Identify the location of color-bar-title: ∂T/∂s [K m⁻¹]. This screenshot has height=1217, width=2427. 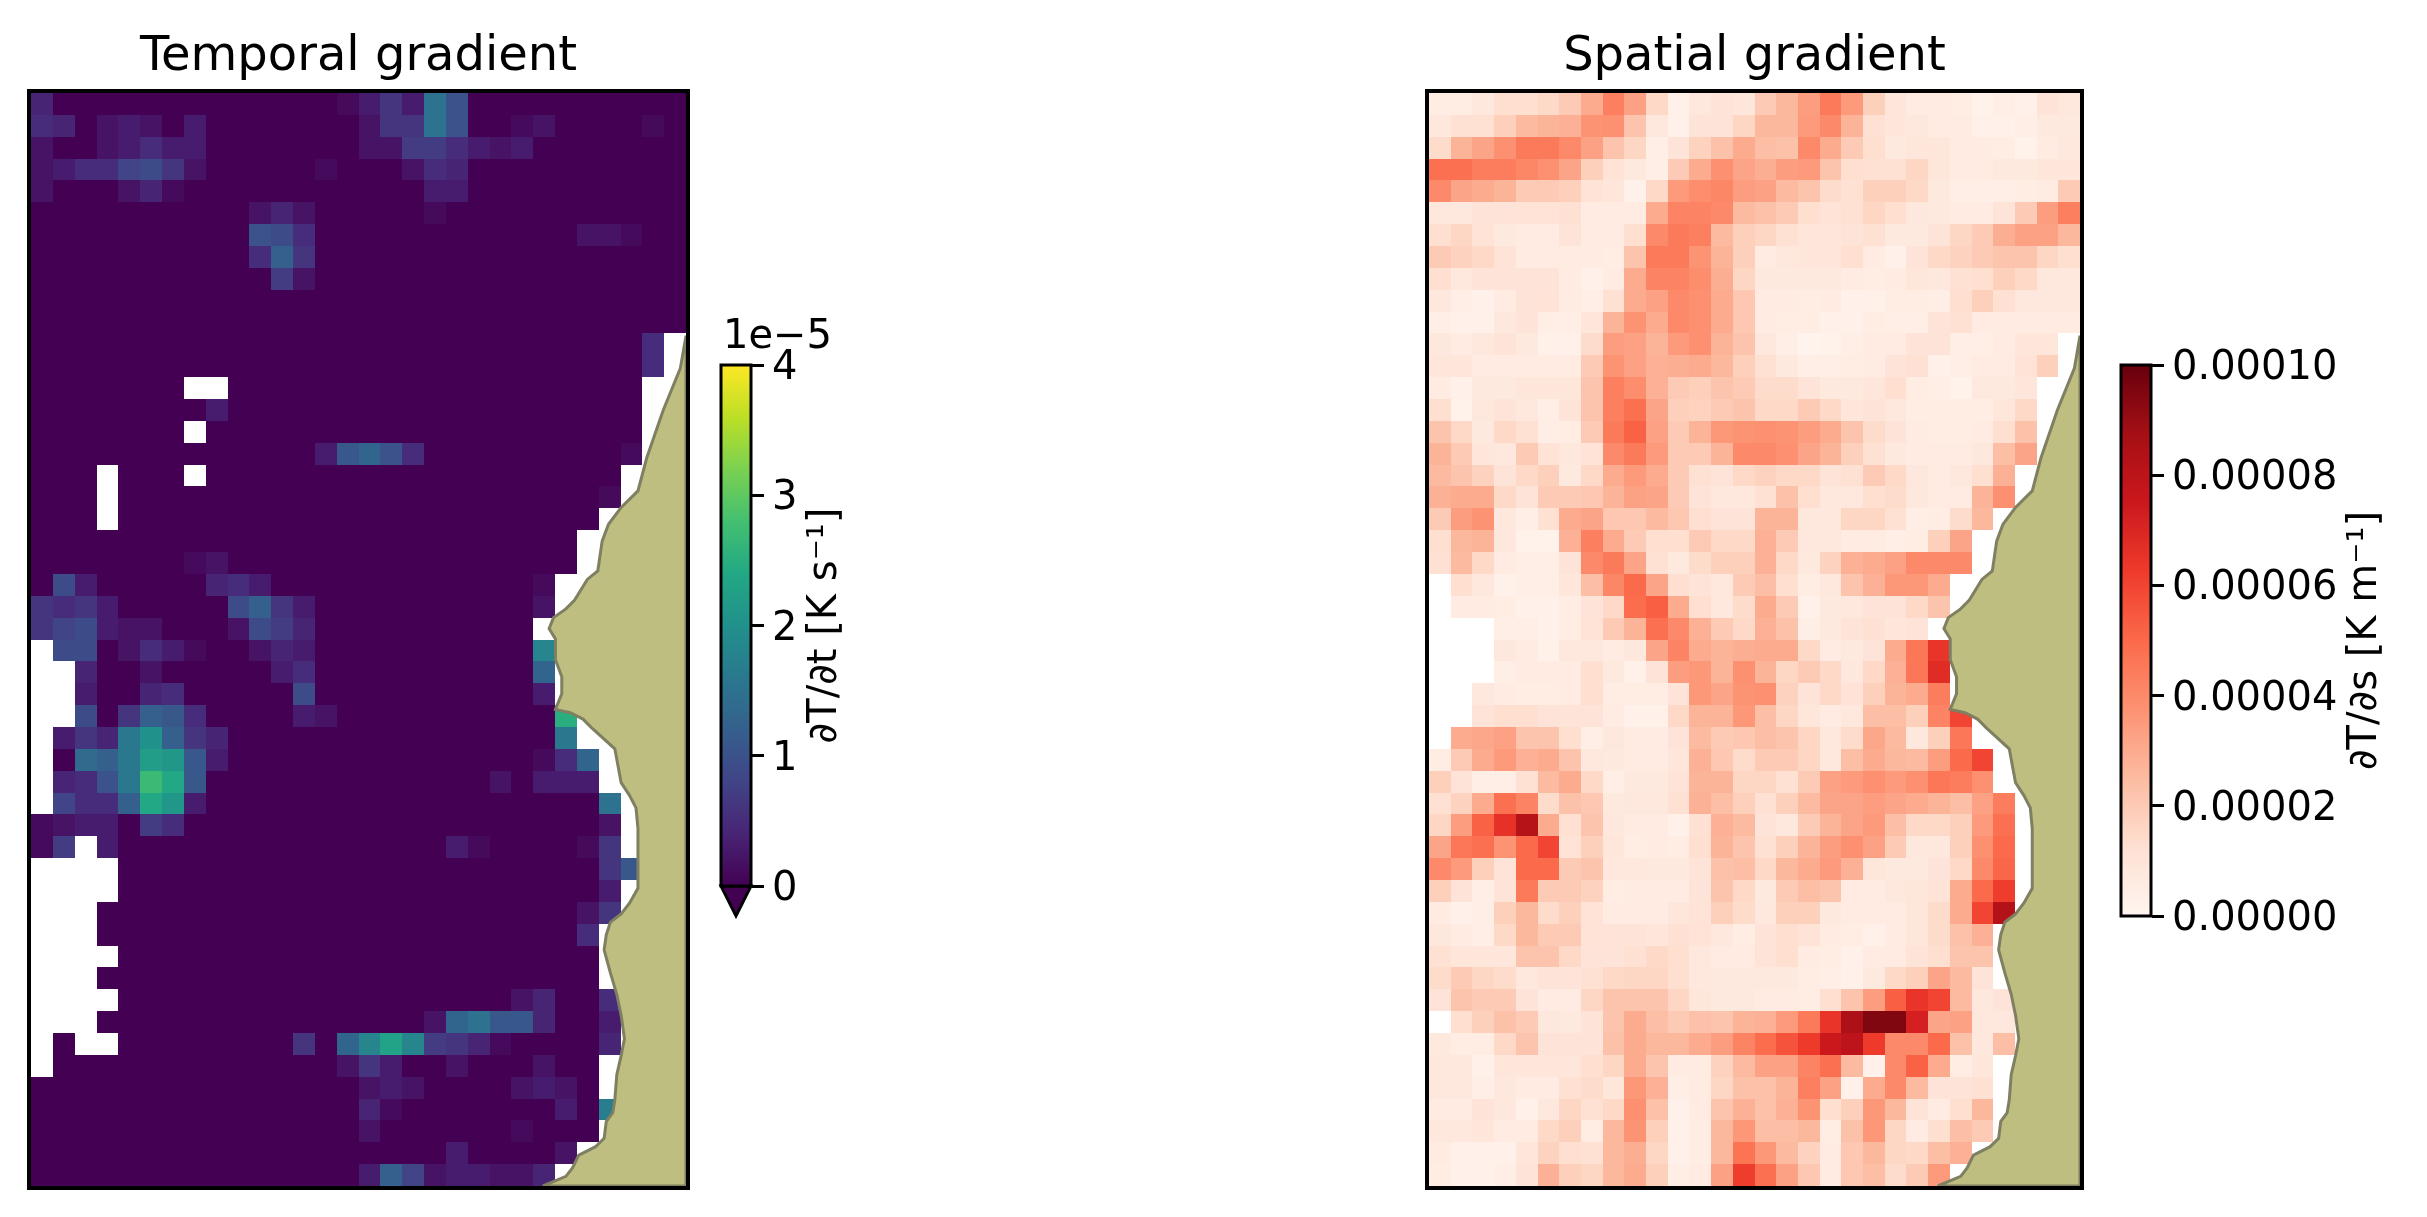
(2362, 640).